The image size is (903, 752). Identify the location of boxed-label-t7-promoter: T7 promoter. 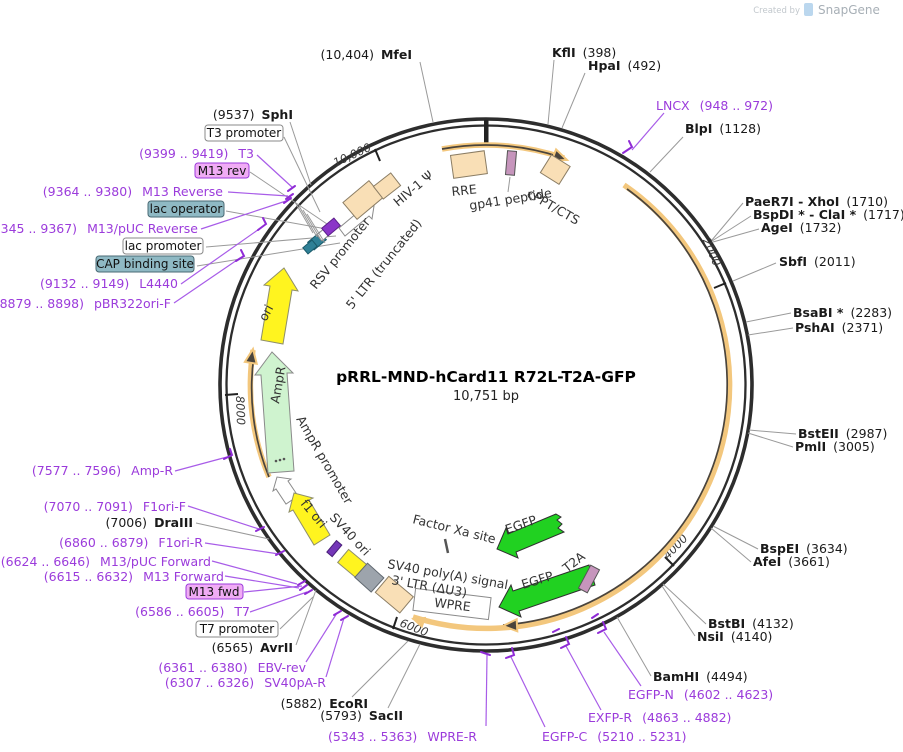
(237, 629).